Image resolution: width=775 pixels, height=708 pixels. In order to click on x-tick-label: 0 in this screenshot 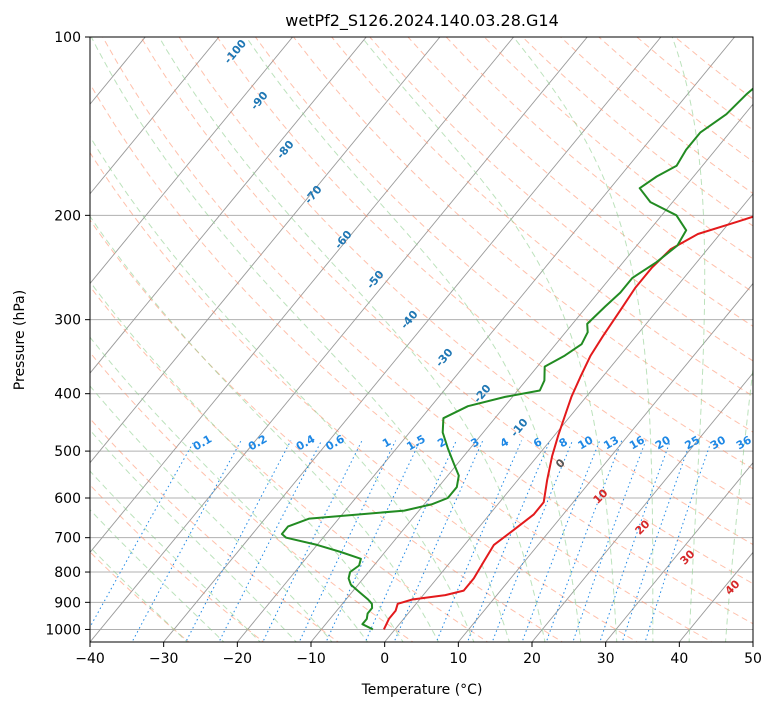, I will do `click(384, 659)`.